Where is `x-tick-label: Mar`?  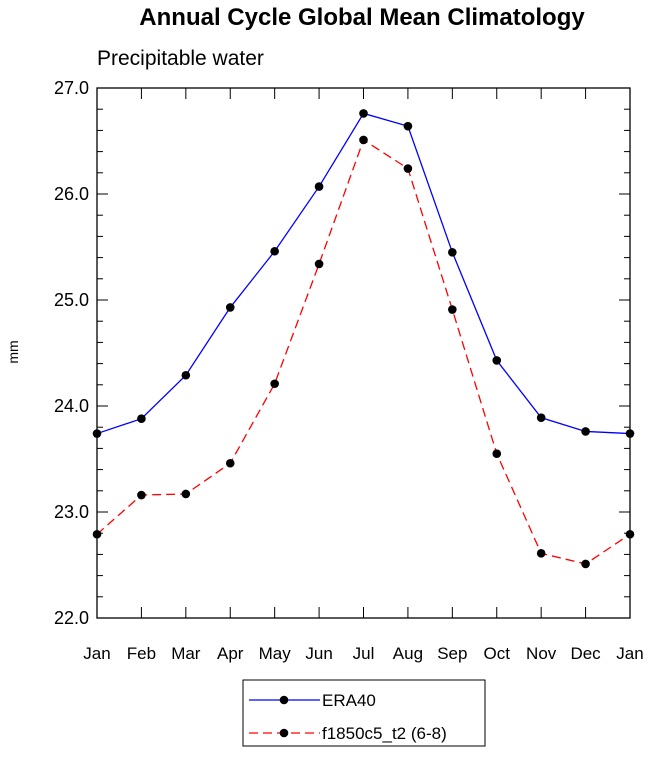 x-tick-label: Mar is located at coordinates (186, 653).